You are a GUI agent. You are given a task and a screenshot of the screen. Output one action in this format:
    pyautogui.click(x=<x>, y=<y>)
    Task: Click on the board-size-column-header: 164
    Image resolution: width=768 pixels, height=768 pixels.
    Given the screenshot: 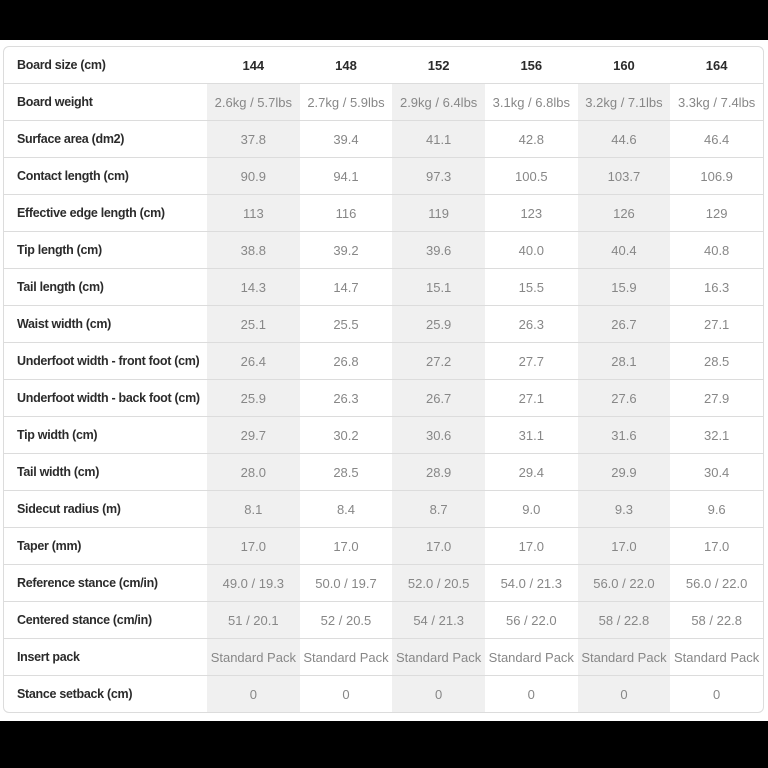 What is the action you would take?
    pyautogui.click(x=716, y=65)
    